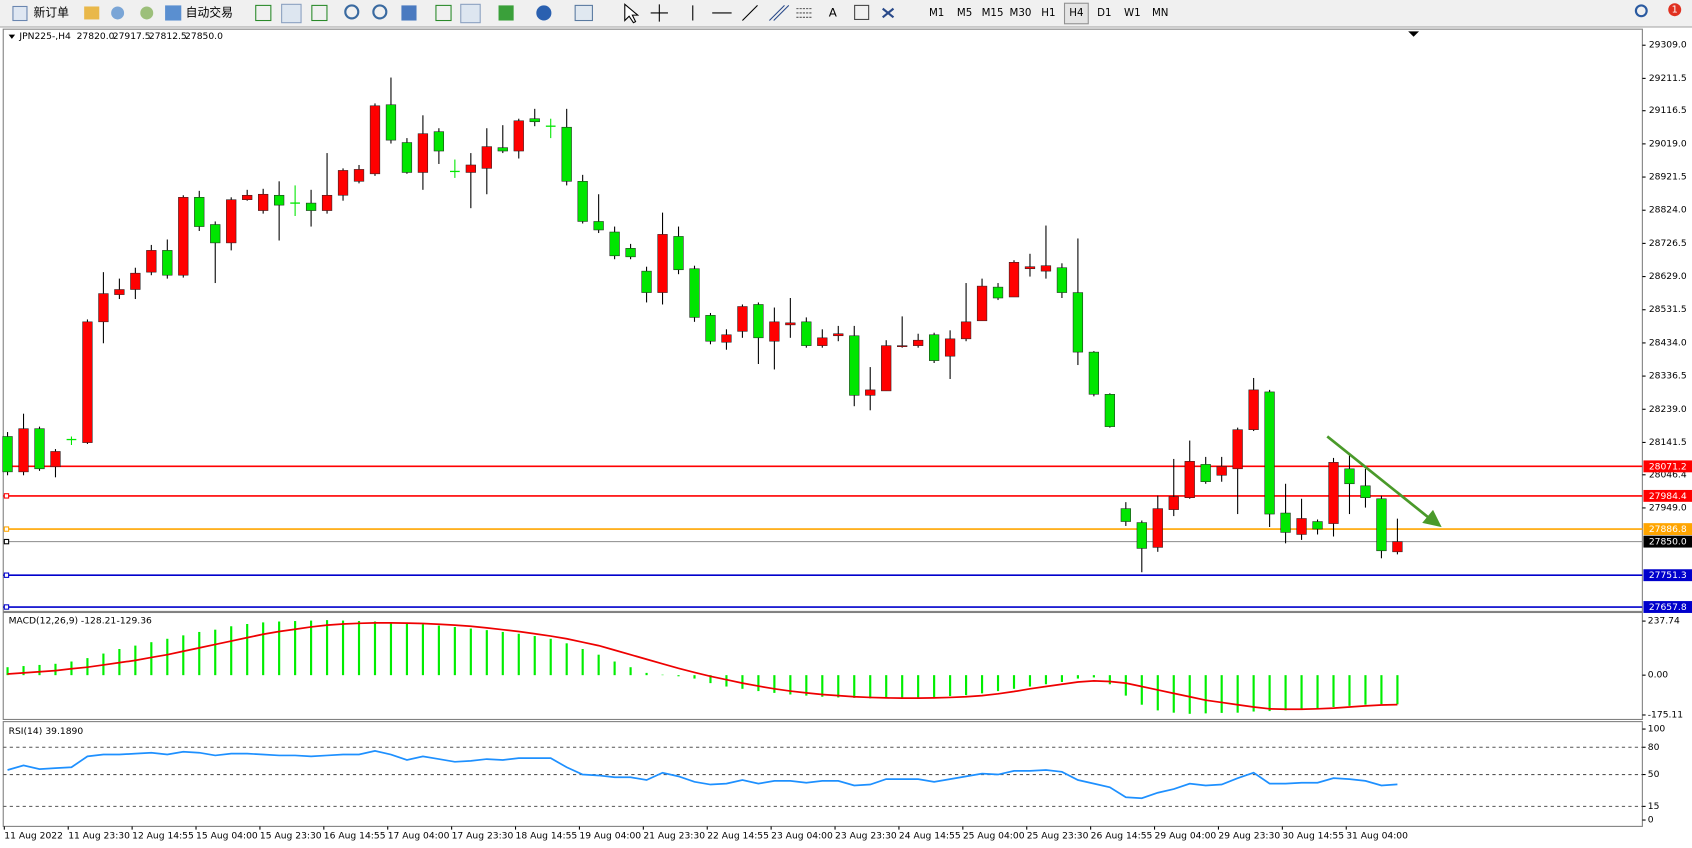 Image resolution: width=1692 pixels, height=848 pixels. I want to click on y-tick-label: 28726.5, so click(1668, 243).